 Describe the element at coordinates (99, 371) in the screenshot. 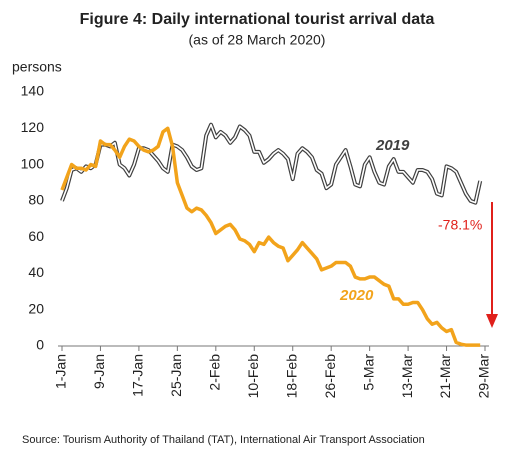

I see `x-tick-label: 9-Jan` at that location.